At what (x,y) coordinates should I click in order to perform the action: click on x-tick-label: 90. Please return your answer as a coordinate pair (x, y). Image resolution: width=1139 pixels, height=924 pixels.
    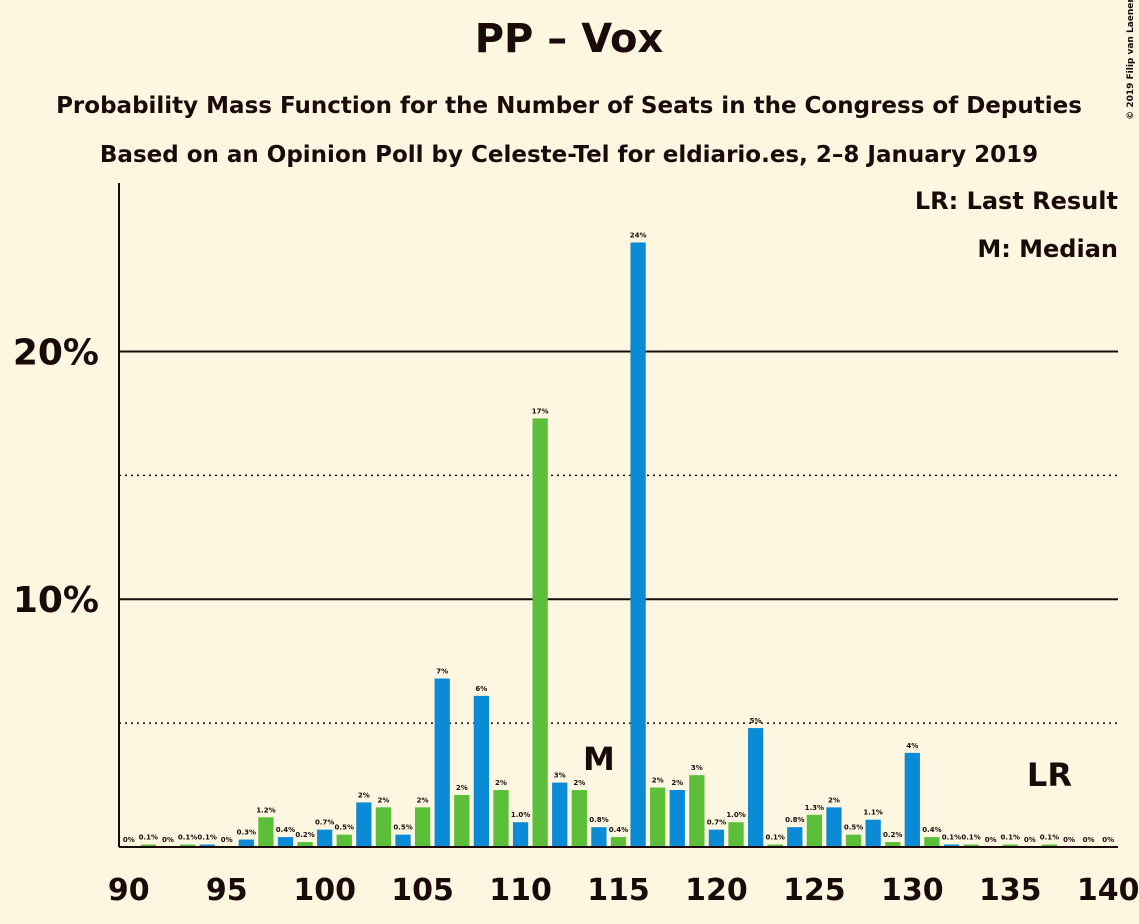
    Looking at the image, I should click on (129, 890).